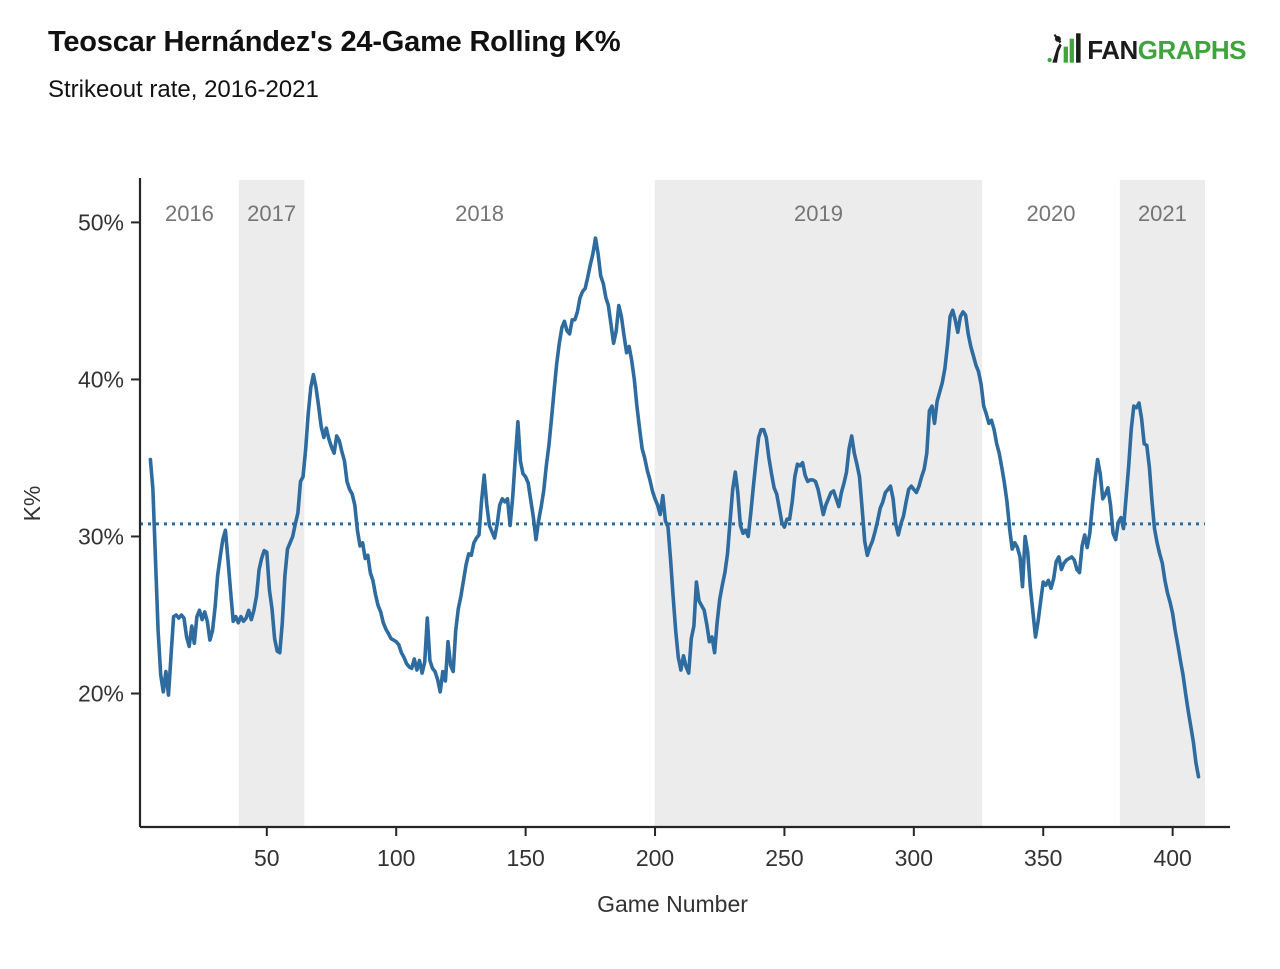 This screenshot has height=969, width=1280. What do you see at coordinates (655, 858) in the screenshot?
I see `x-tick-label-200: 200` at bounding box center [655, 858].